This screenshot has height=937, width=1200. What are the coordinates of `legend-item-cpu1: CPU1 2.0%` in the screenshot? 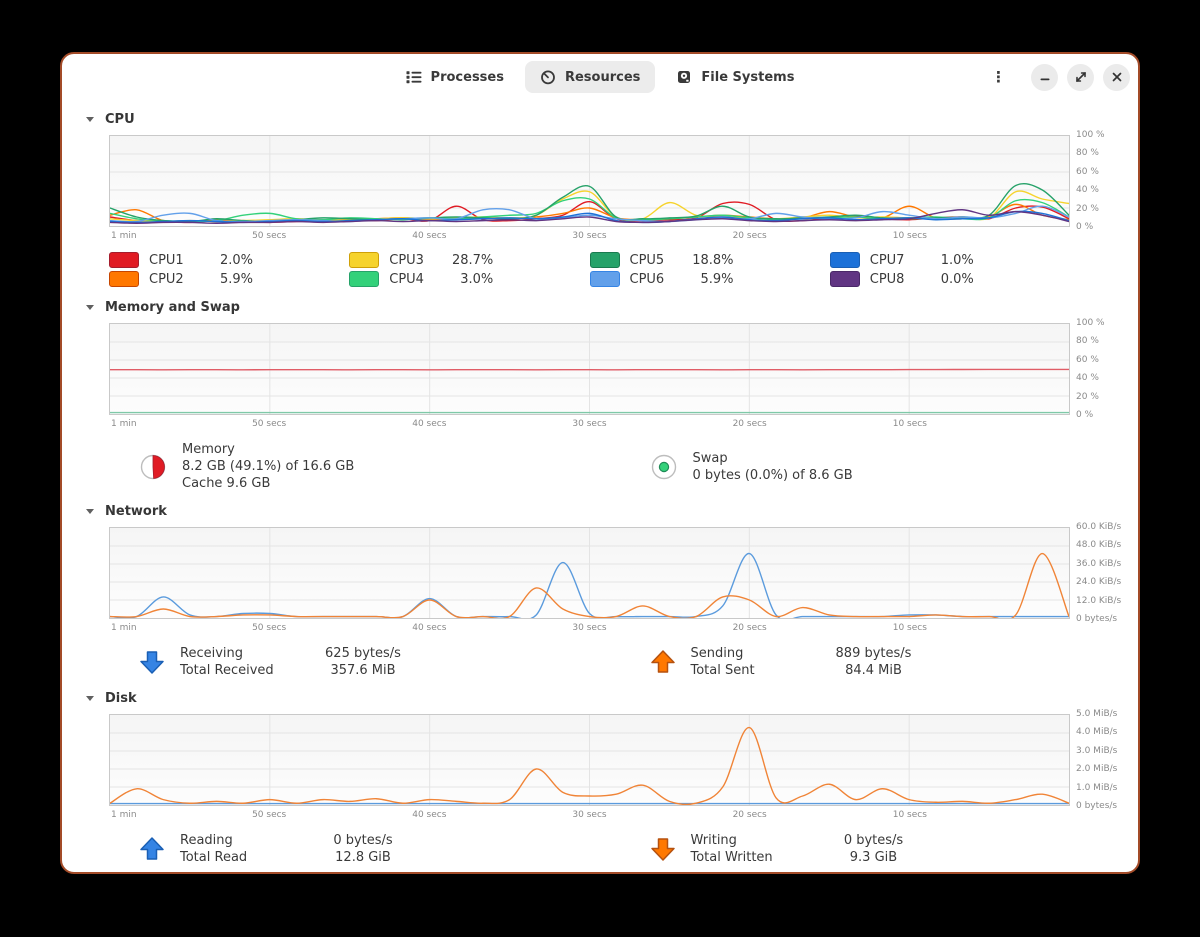 It's located at (229, 260).